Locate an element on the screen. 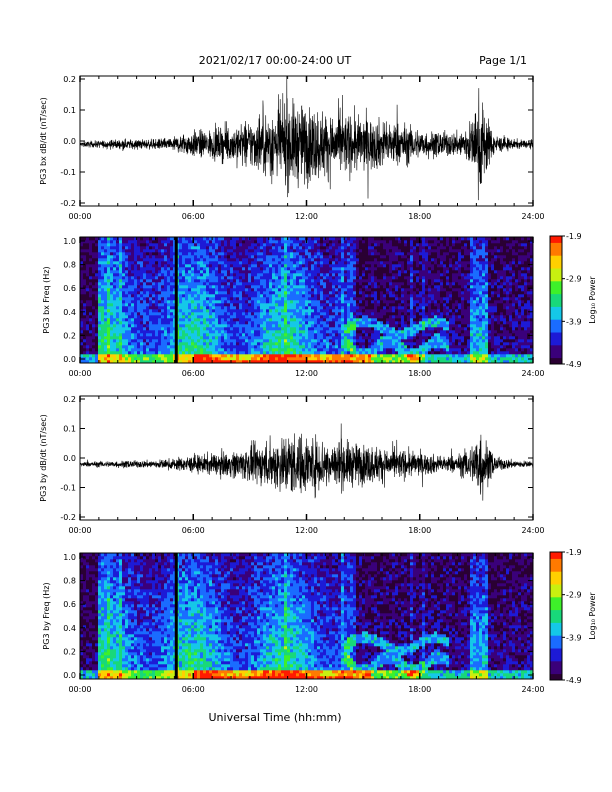 This screenshot has height=792, width=612. page-label: Page 1/1 is located at coordinates (503, 60).